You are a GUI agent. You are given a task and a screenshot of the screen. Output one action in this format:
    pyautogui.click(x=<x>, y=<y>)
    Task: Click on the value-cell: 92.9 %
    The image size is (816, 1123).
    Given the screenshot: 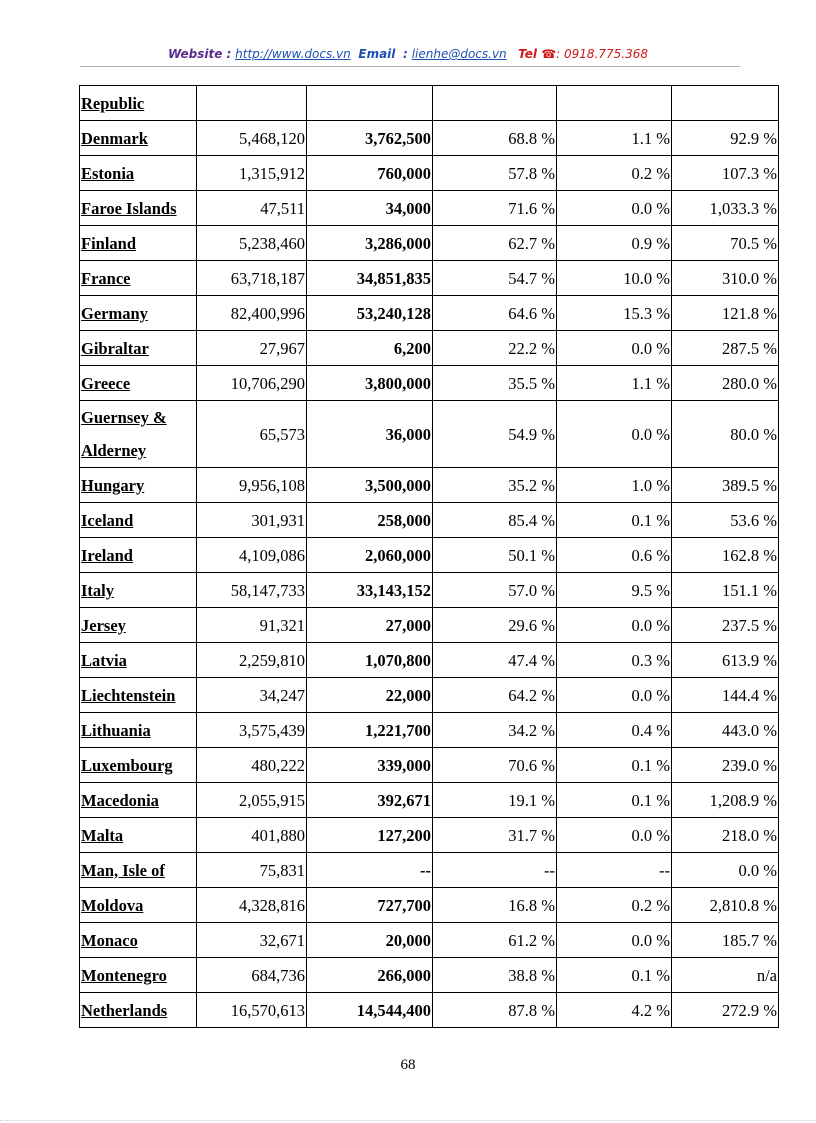 What is the action you would take?
    pyautogui.click(x=725, y=138)
    